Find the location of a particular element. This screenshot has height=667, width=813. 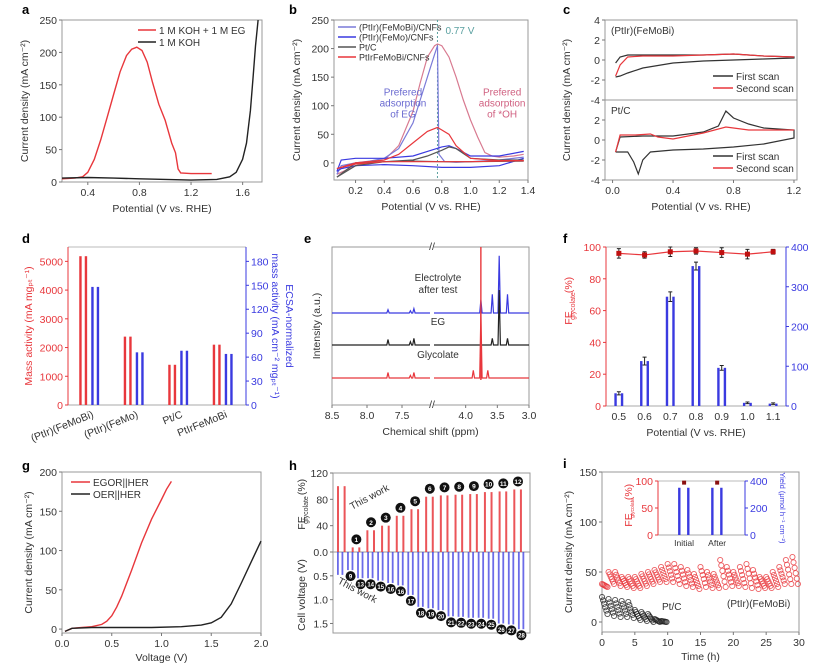

legend-label: (PtIr)(FeMo)/CNFs is located at coordinates (396, 38).